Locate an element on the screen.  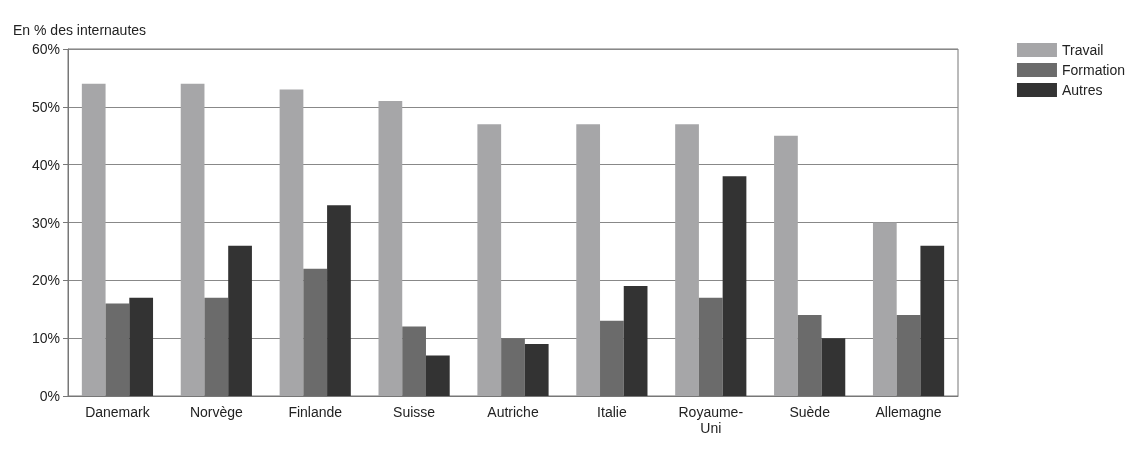
y-tick-label: 60% is located at coordinates (45, 49).